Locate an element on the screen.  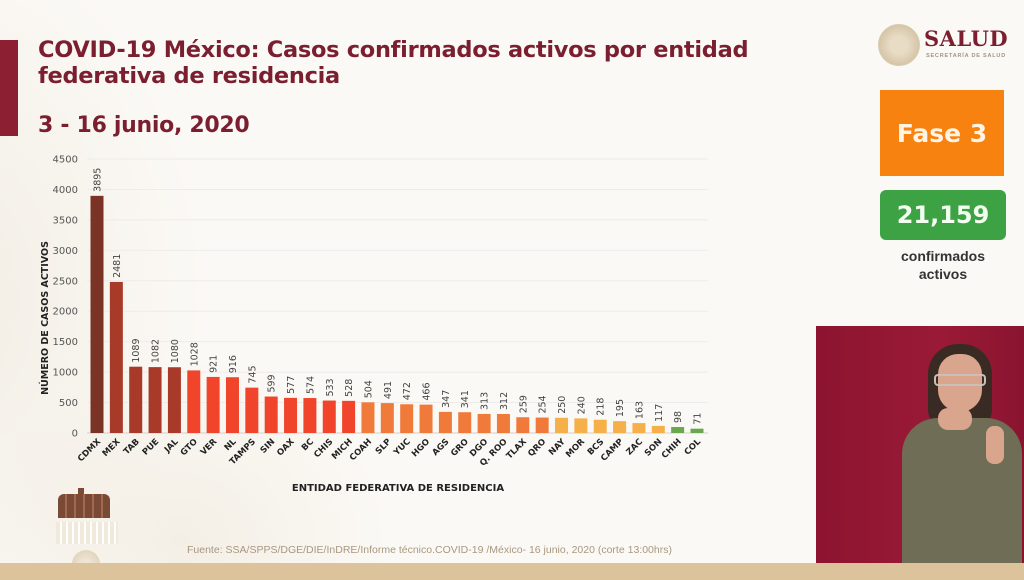
logo-subtext: SECRETARÍA DE SALUD is located at coordinates (966, 56).